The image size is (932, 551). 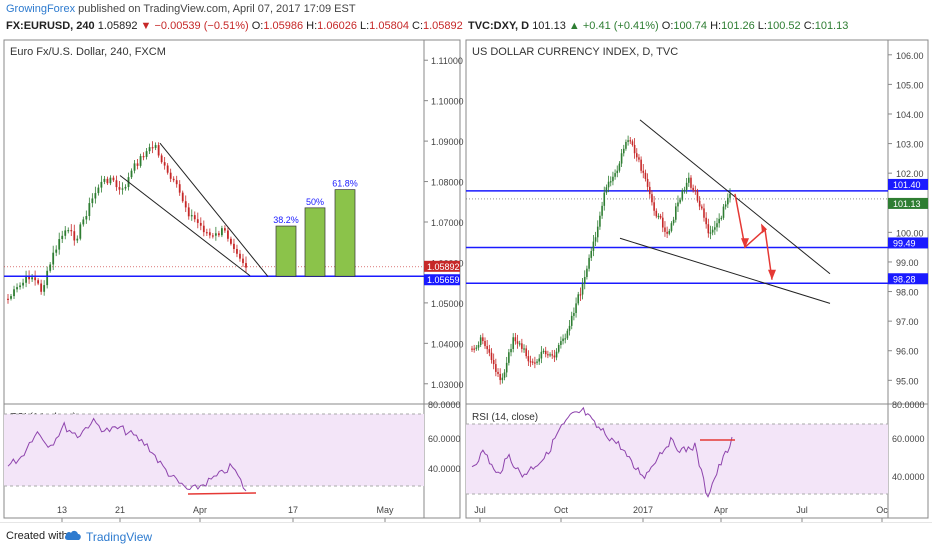 I want to click on dxy-xtick-label: Apr, so click(x=721, y=510).